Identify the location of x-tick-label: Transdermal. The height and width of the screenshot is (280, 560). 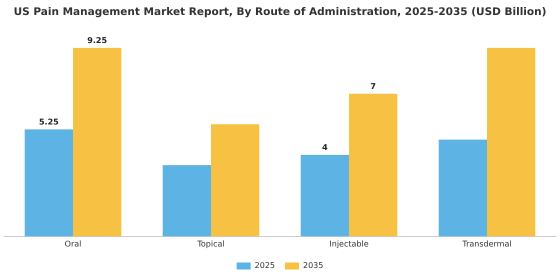
(486, 243).